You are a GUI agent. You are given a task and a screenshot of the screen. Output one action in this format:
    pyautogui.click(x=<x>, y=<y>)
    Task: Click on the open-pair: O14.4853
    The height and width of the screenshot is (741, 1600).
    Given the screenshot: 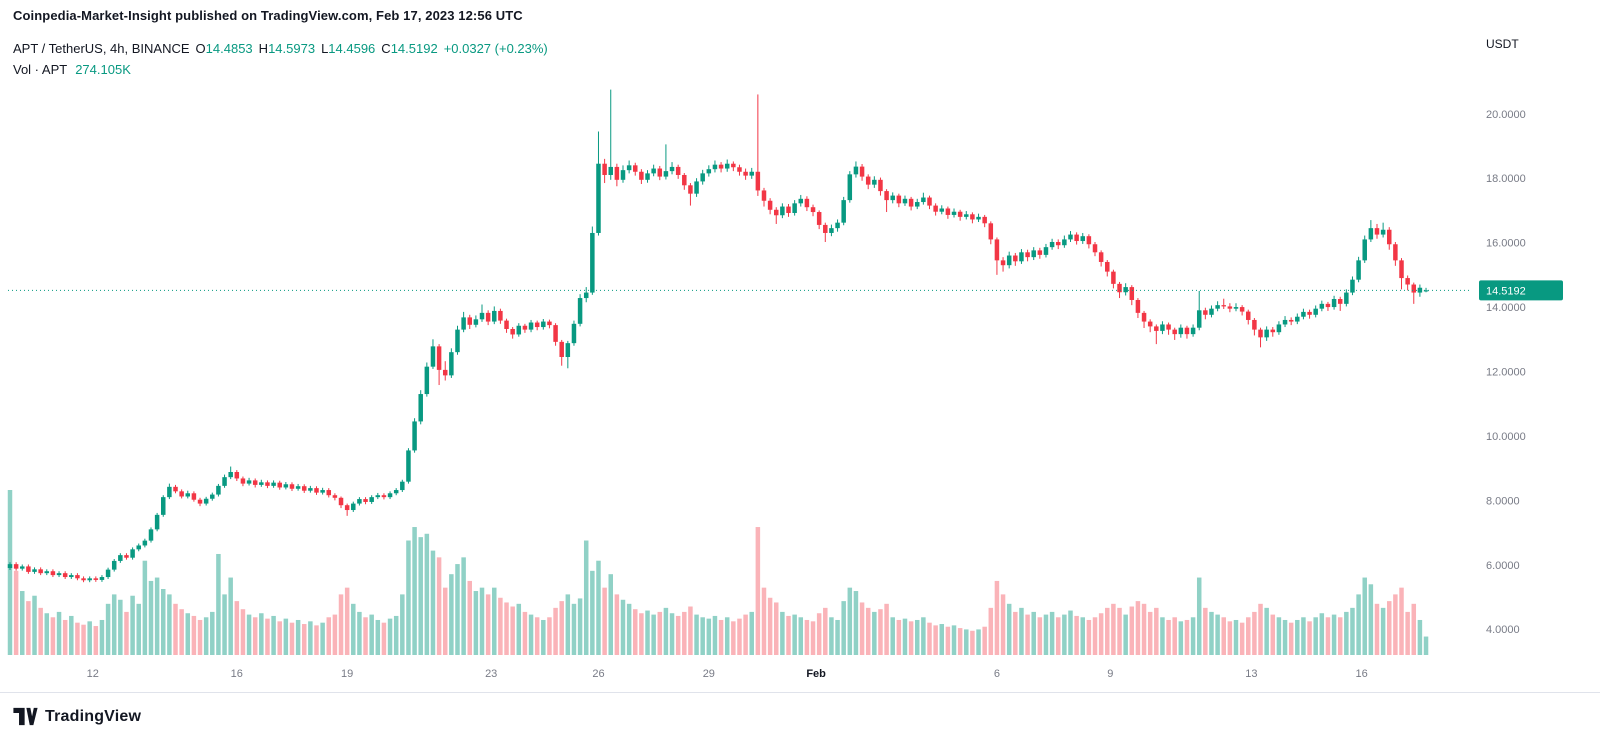 What is the action you would take?
    pyautogui.click(x=224, y=48)
    